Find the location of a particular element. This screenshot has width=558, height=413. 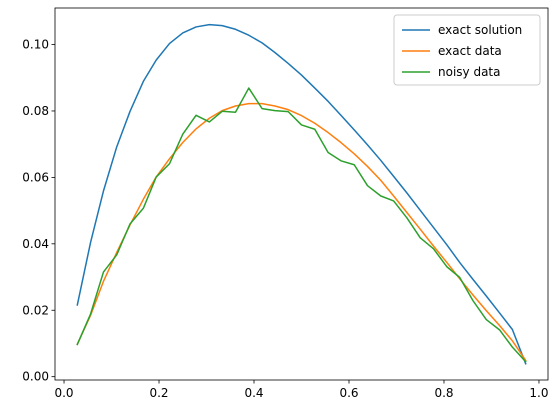

legend-label: exact data is located at coordinates (470, 51).